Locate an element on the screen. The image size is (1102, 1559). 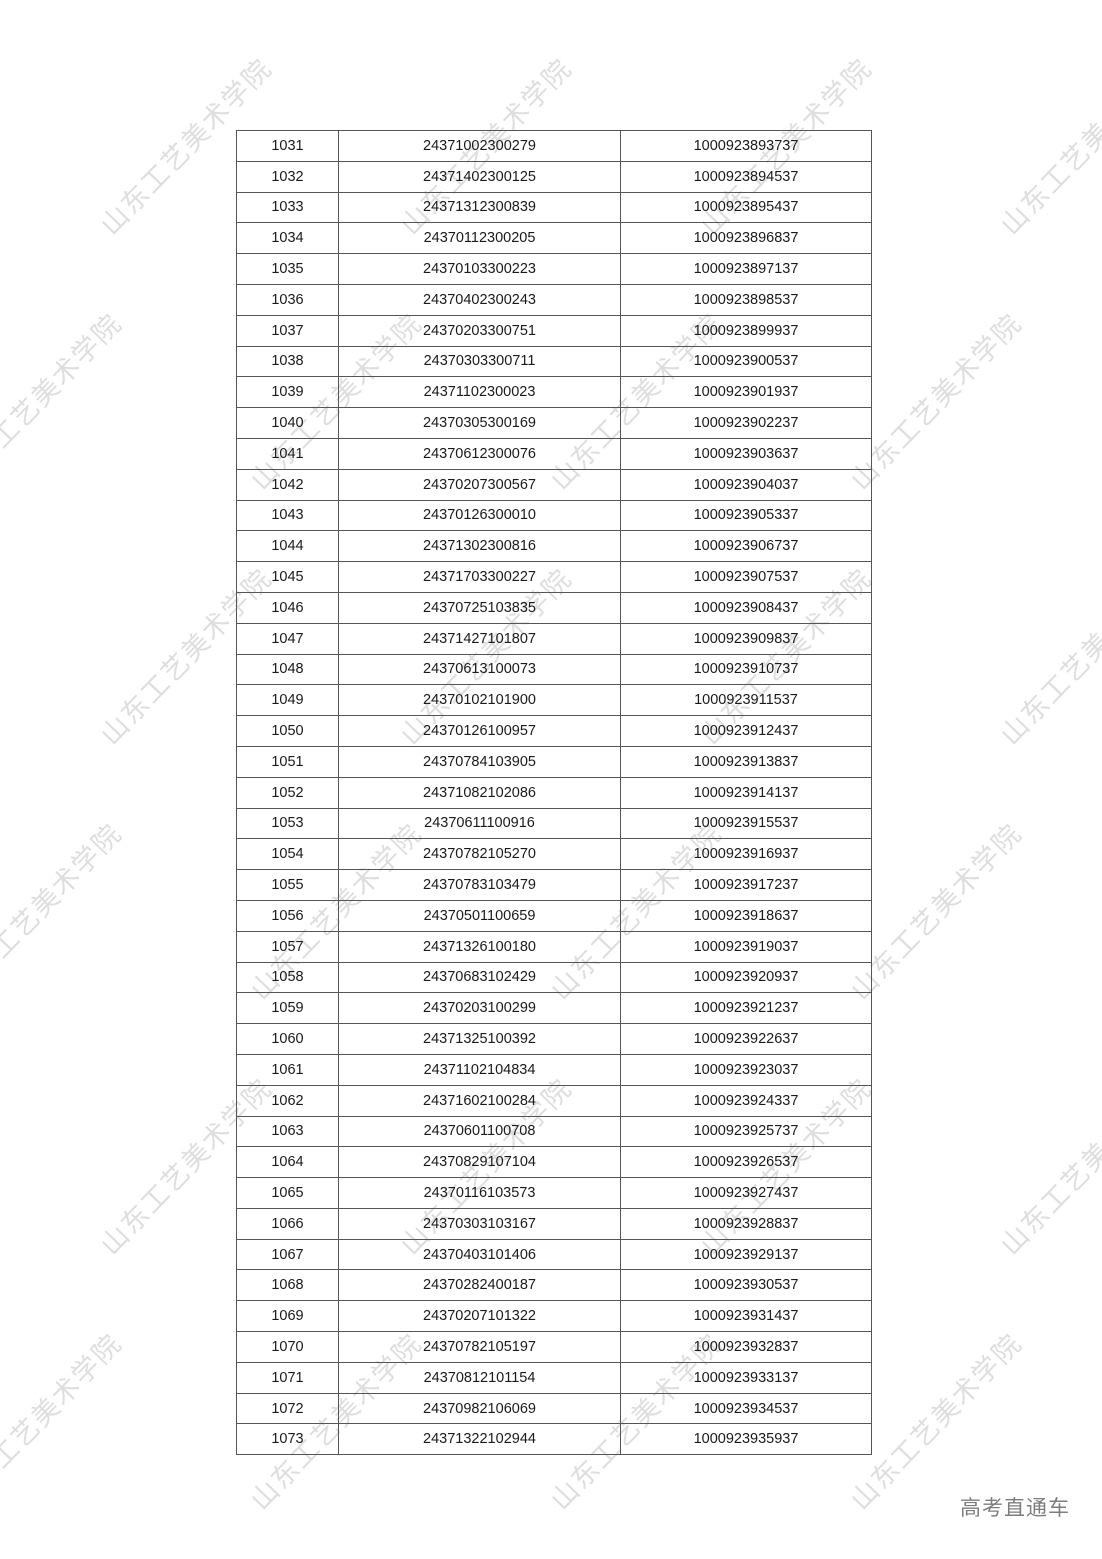
cell-exam-number: 24370207101322 is located at coordinates (479, 1316).